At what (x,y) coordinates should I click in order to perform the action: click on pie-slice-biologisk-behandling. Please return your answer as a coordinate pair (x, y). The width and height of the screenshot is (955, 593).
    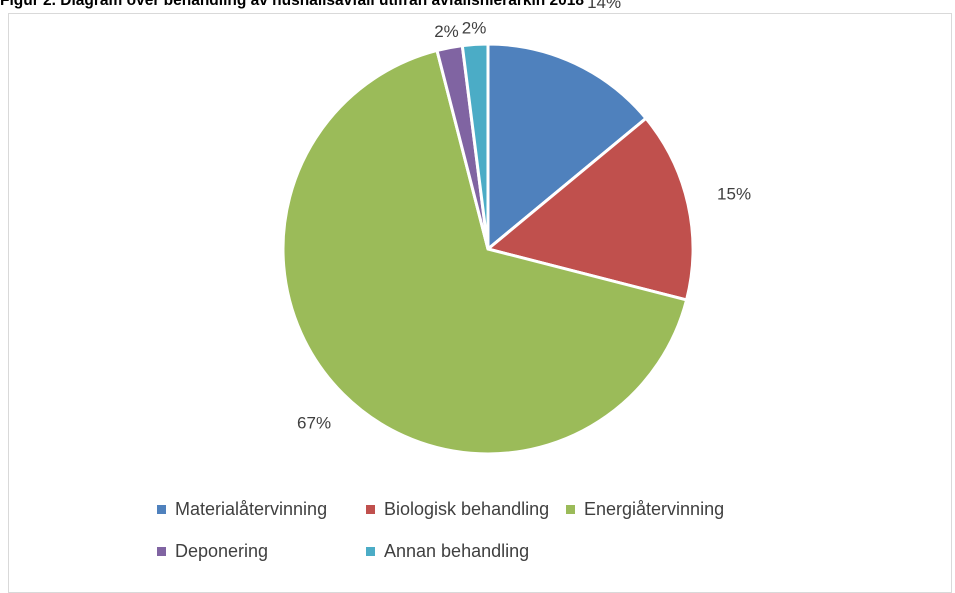
    Looking at the image, I should click on (589, 209).